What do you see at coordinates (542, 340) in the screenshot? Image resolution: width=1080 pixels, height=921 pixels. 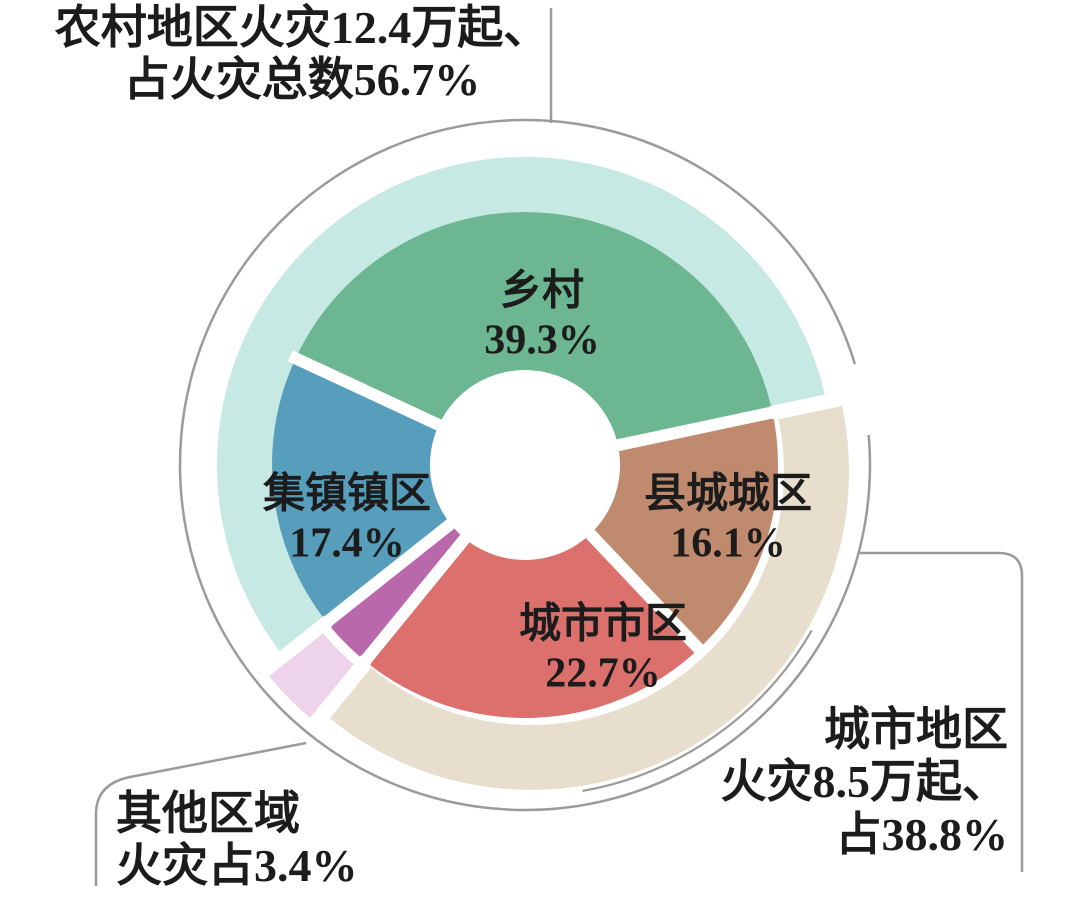 I see `slice-pct: 39.3%` at bounding box center [542, 340].